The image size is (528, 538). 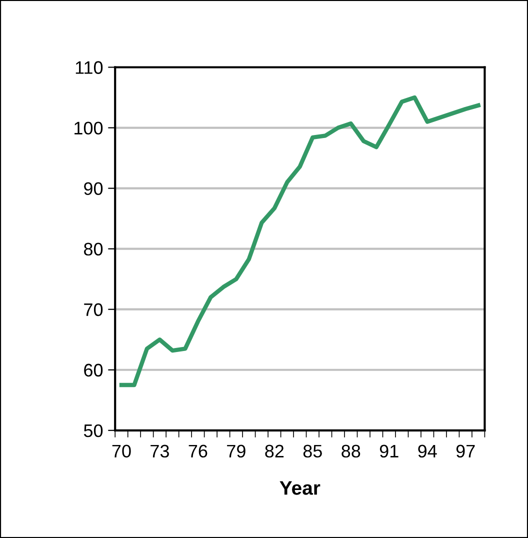 I want to click on y-tick-label: 80, so click(x=93, y=249).